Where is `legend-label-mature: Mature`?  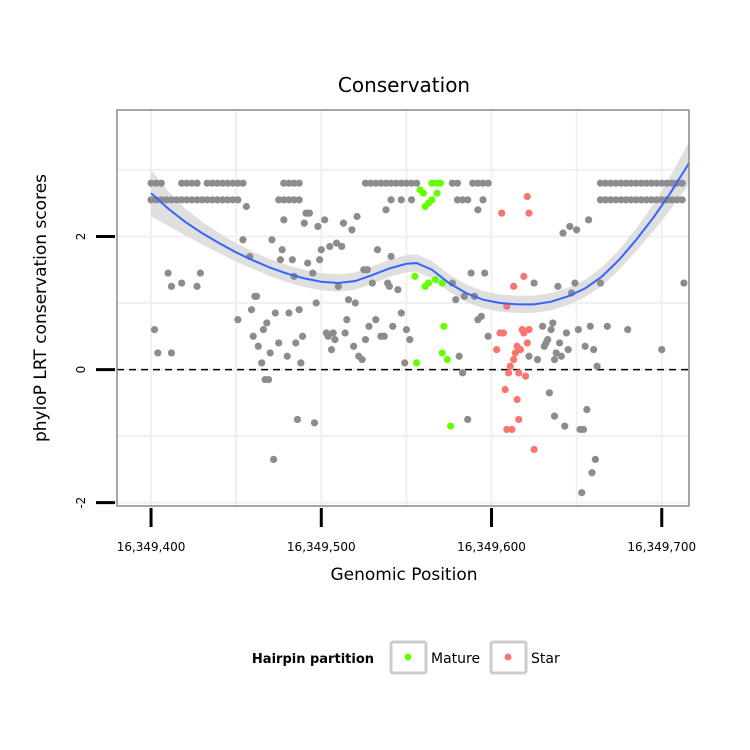 legend-label-mature: Mature is located at coordinates (455, 659).